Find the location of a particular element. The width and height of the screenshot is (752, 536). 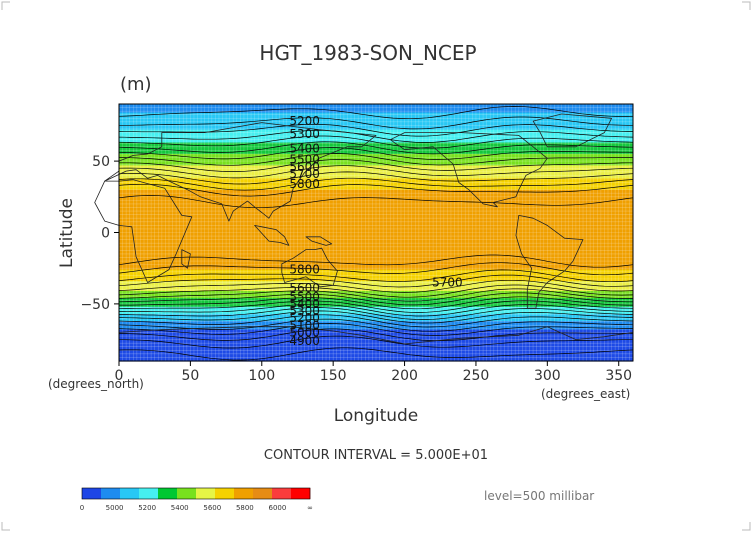

x-tick-label: 0 is located at coordinates (119, 376).